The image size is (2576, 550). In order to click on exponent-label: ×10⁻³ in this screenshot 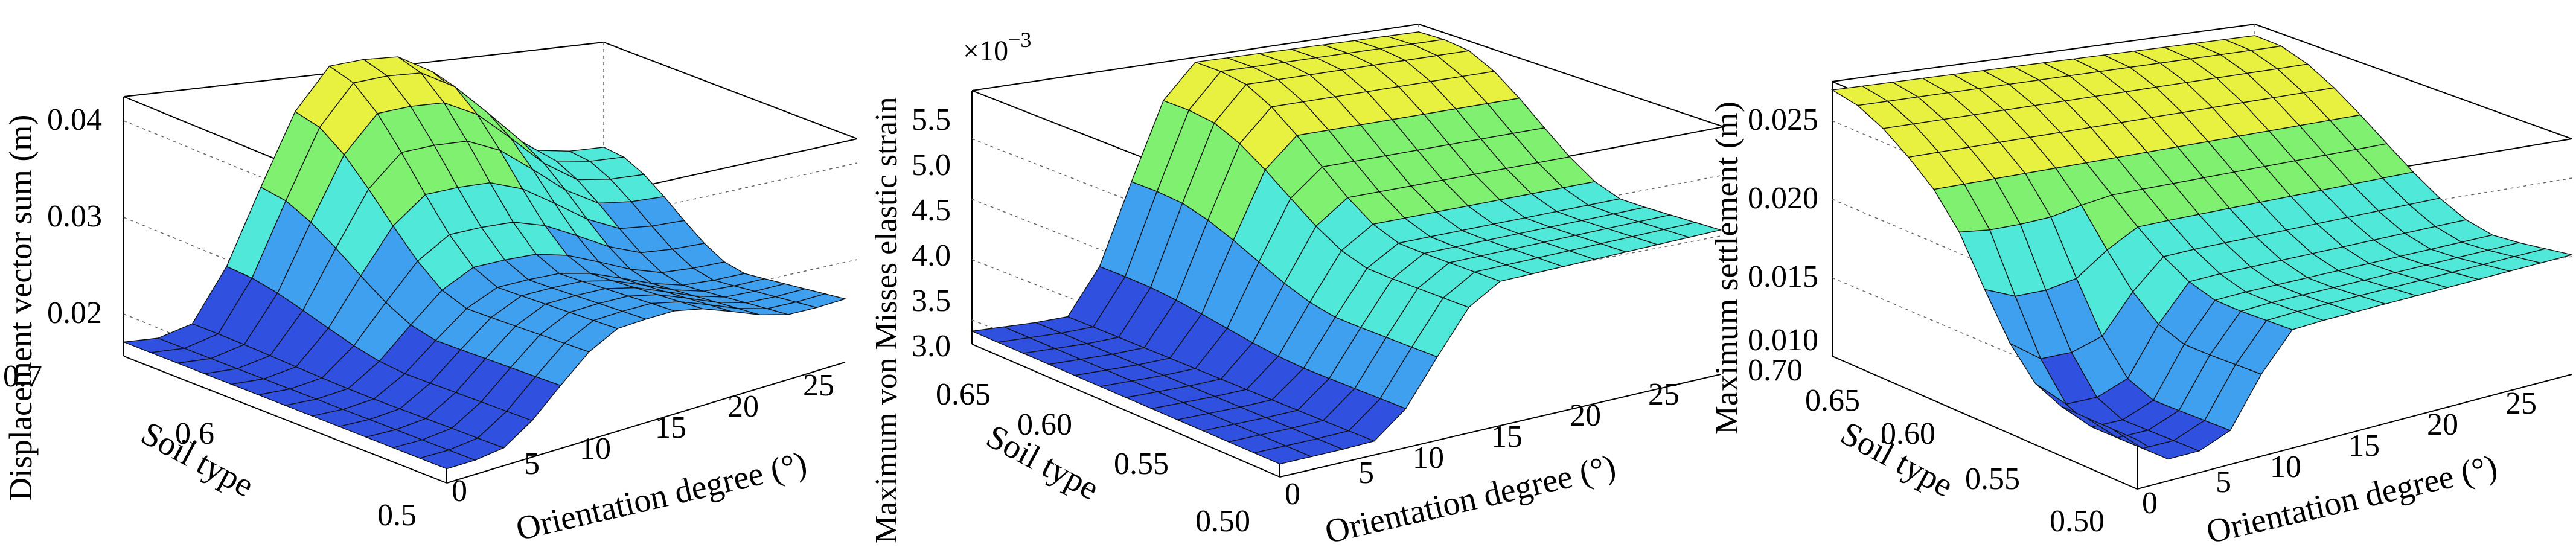, I will do `click(997, 47)`.